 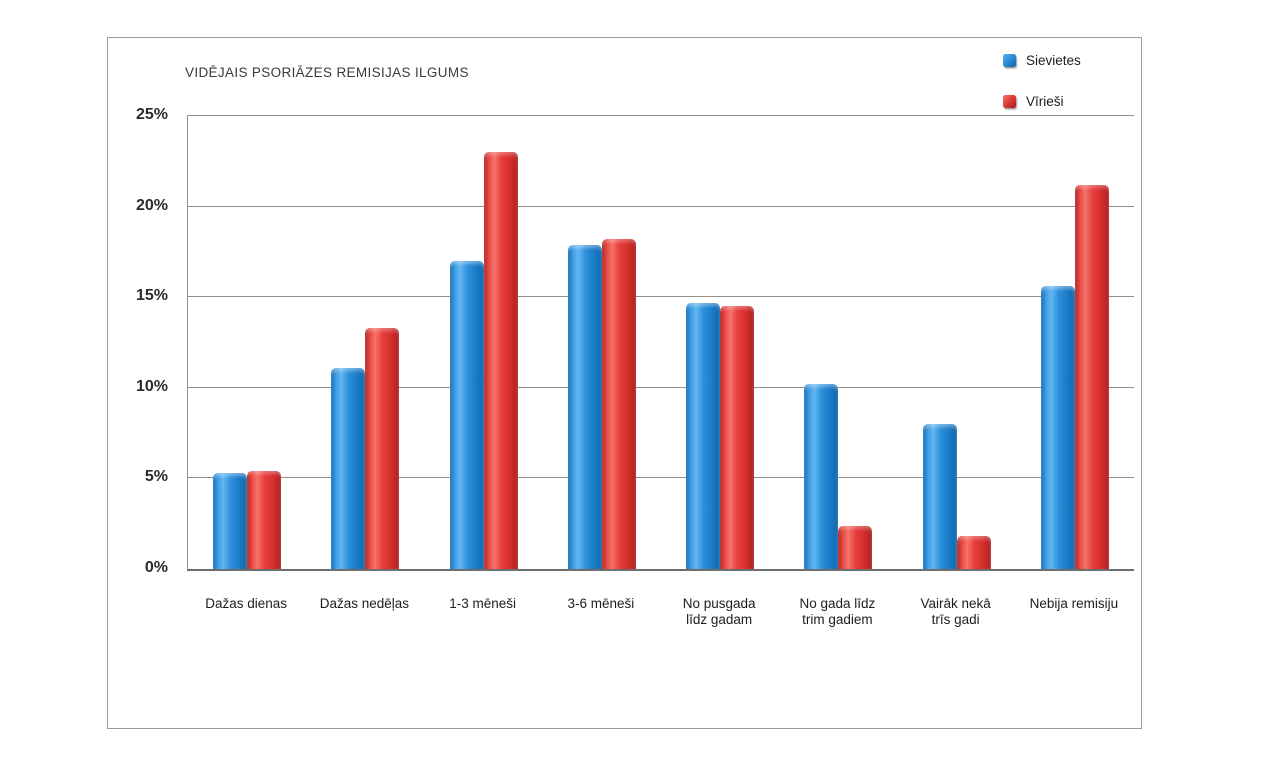 I want to click on x-category-label-2: Dažas nedēļas, so click(x=364, y=603).